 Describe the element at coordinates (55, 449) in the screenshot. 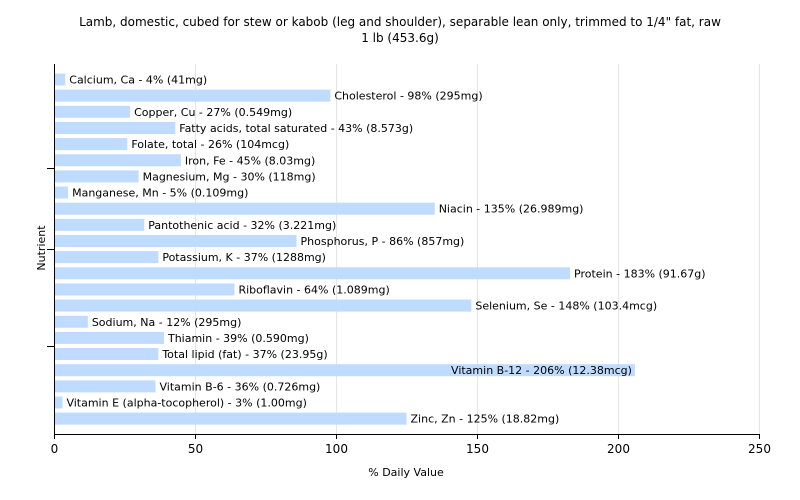

I see `x-tick-label: 0` at that location.